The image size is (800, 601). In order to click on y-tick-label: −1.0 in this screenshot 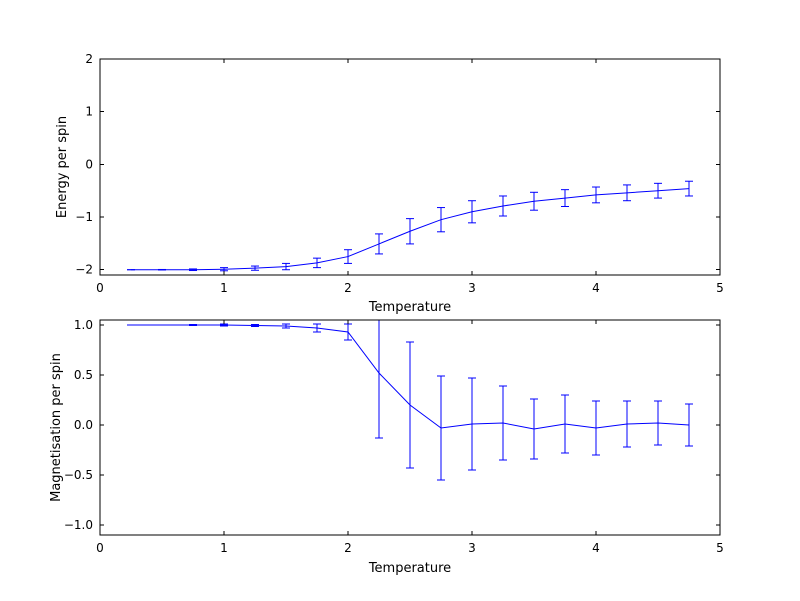, I will do `click(78, 525)`.